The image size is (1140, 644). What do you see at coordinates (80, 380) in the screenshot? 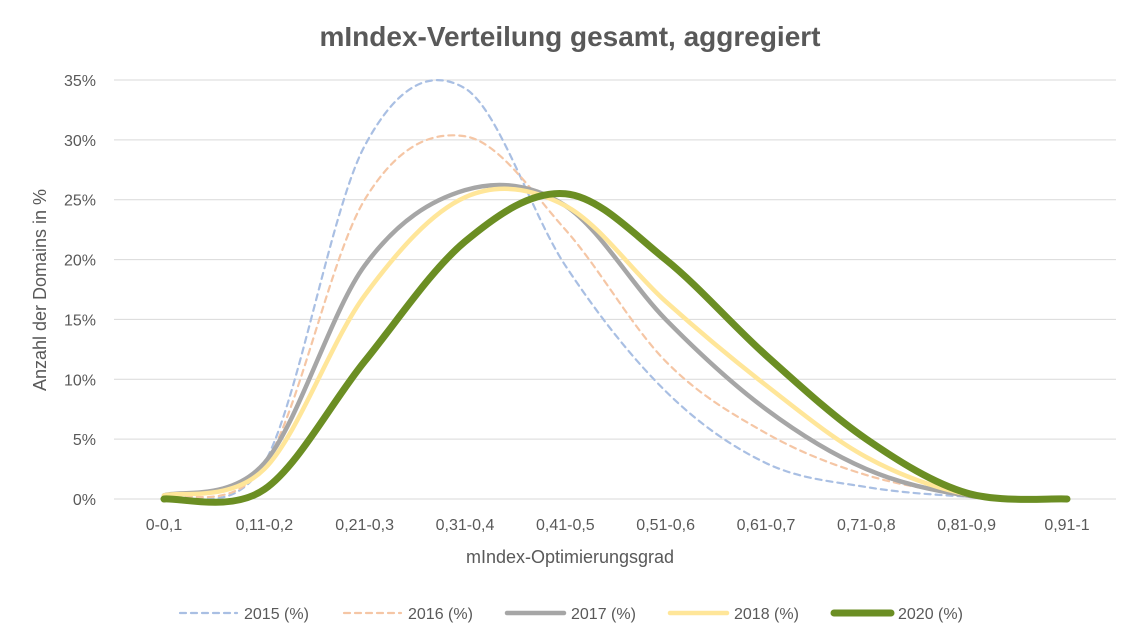
I see `y-tick-label: 10%` at bounding box center [80, 380].